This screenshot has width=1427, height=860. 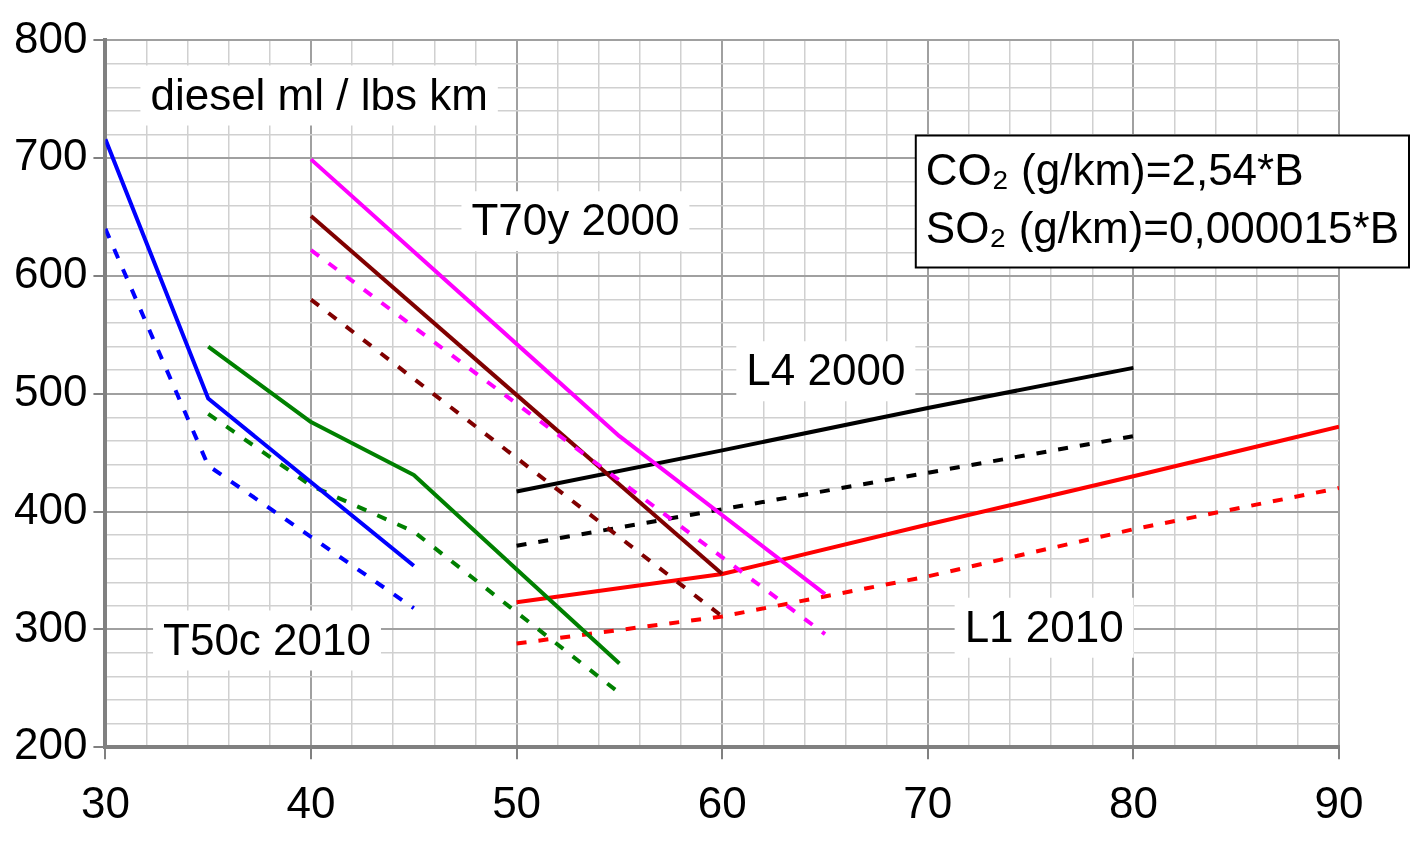 What do you see at coordinates (926, 566) in the screenshot?
I see `line-series` at bounding box center [926, 566].